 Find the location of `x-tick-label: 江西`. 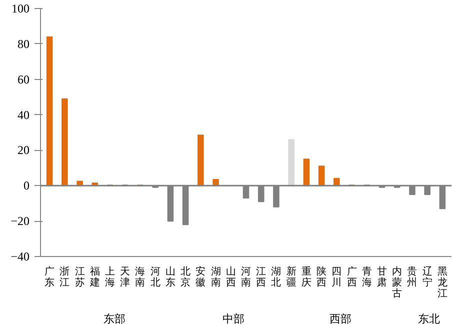

x-tick-label: 江西 is located at coordinates (261, 277).